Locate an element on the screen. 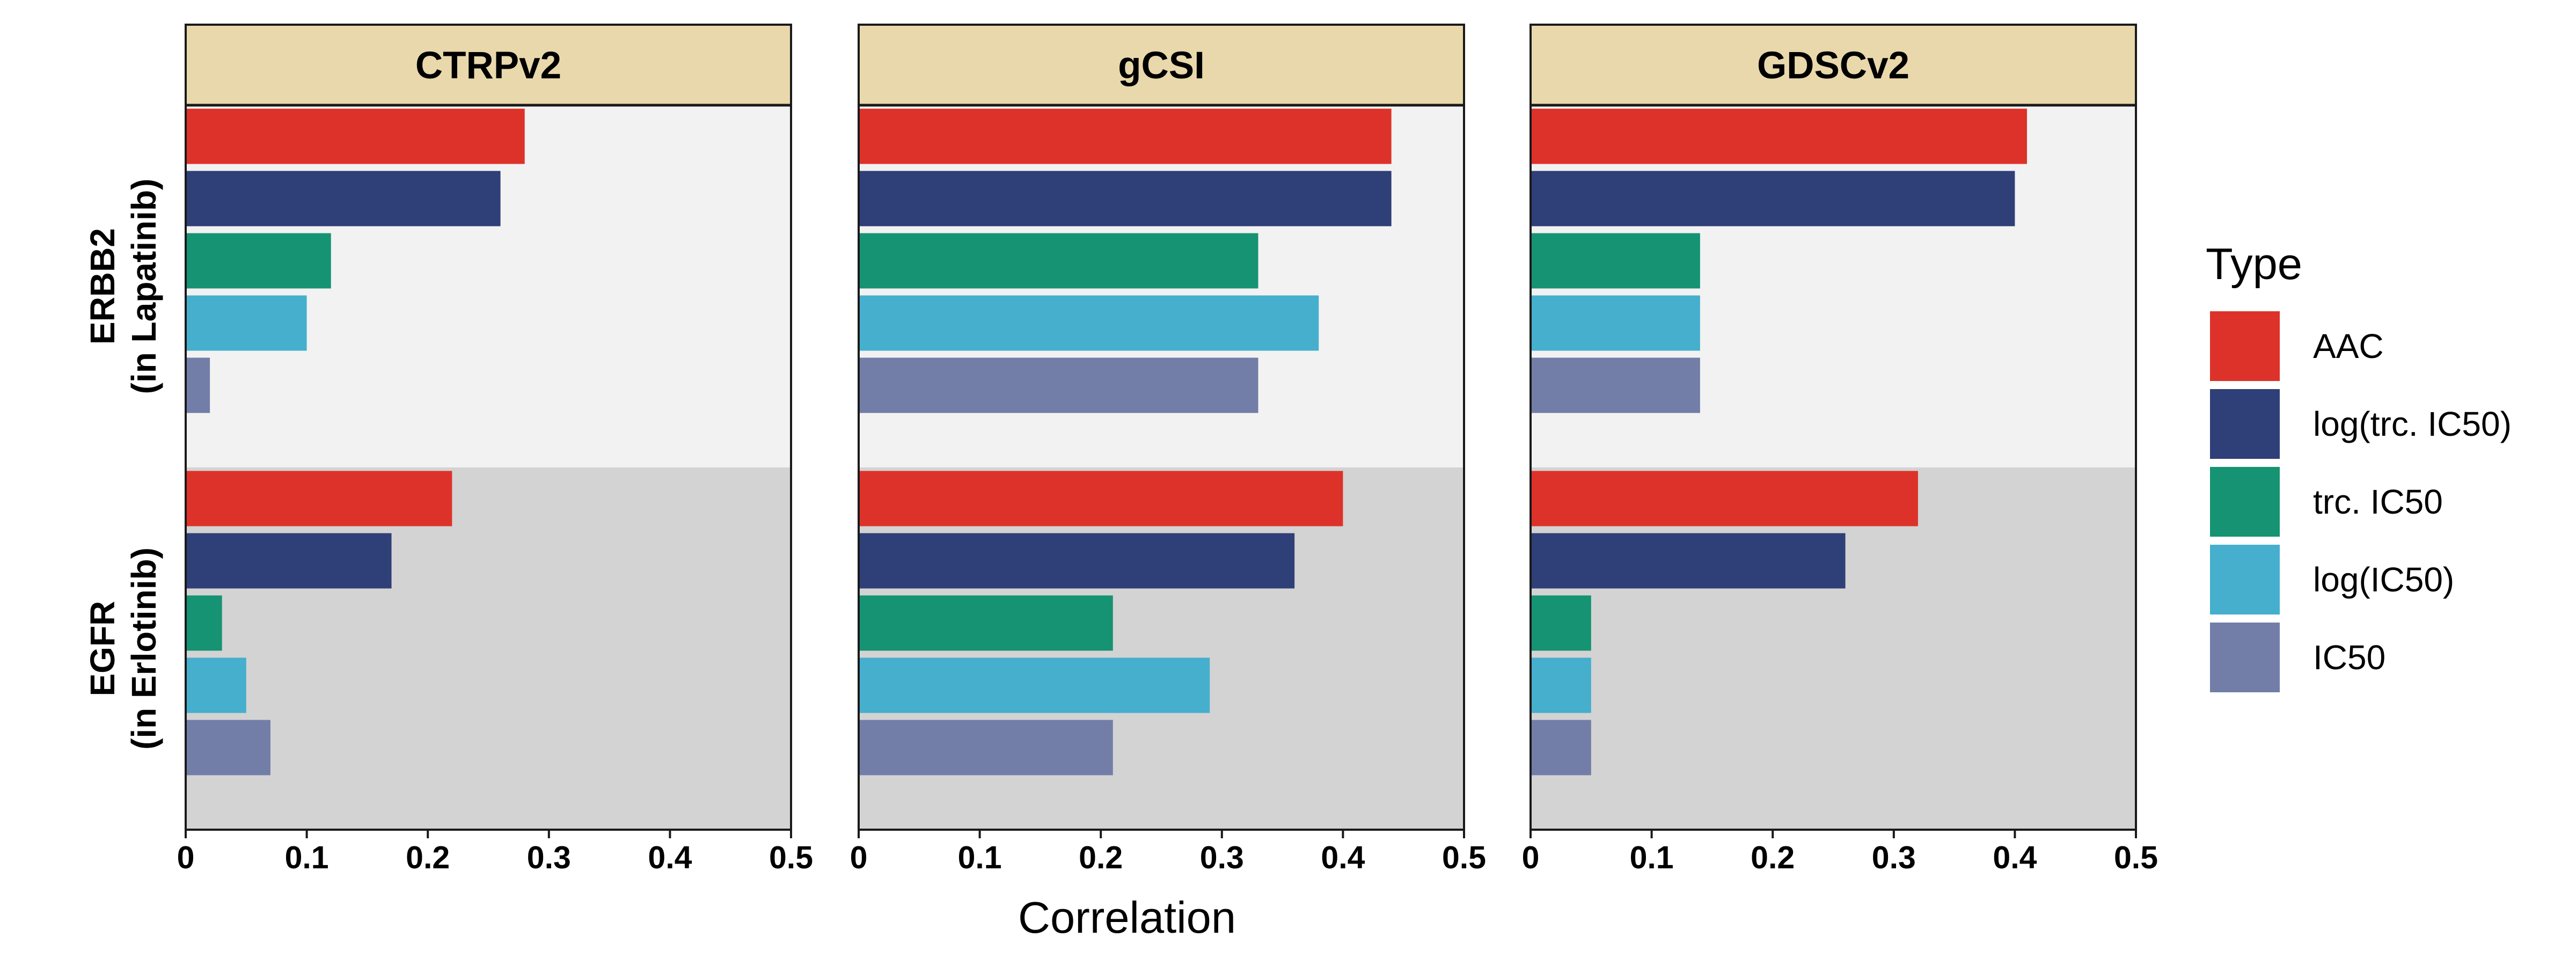 This screenshot has height=966, width=2576. row-label-line2: (in Lapatinib) is located at coordinates (144, 286).